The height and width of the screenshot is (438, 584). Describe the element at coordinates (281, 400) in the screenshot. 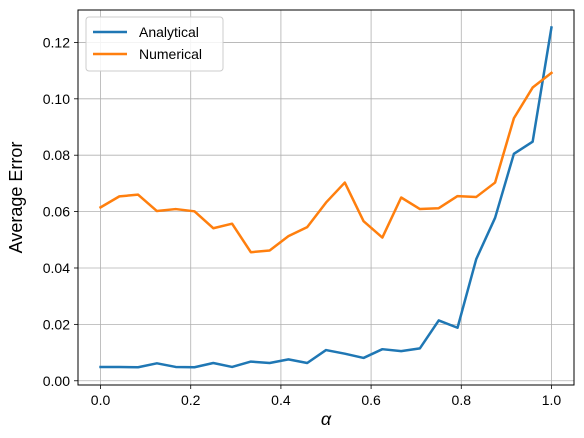

I see `x-tick-label: 0.4` at that location.